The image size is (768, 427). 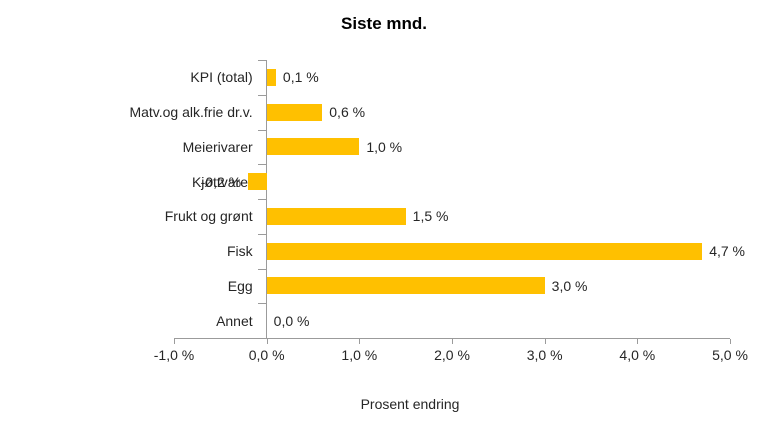 What do you see at coordinates (384, 23) in the screenshot?
I see `chart-title: Siste mnd.` at bounding box center [384, 23].